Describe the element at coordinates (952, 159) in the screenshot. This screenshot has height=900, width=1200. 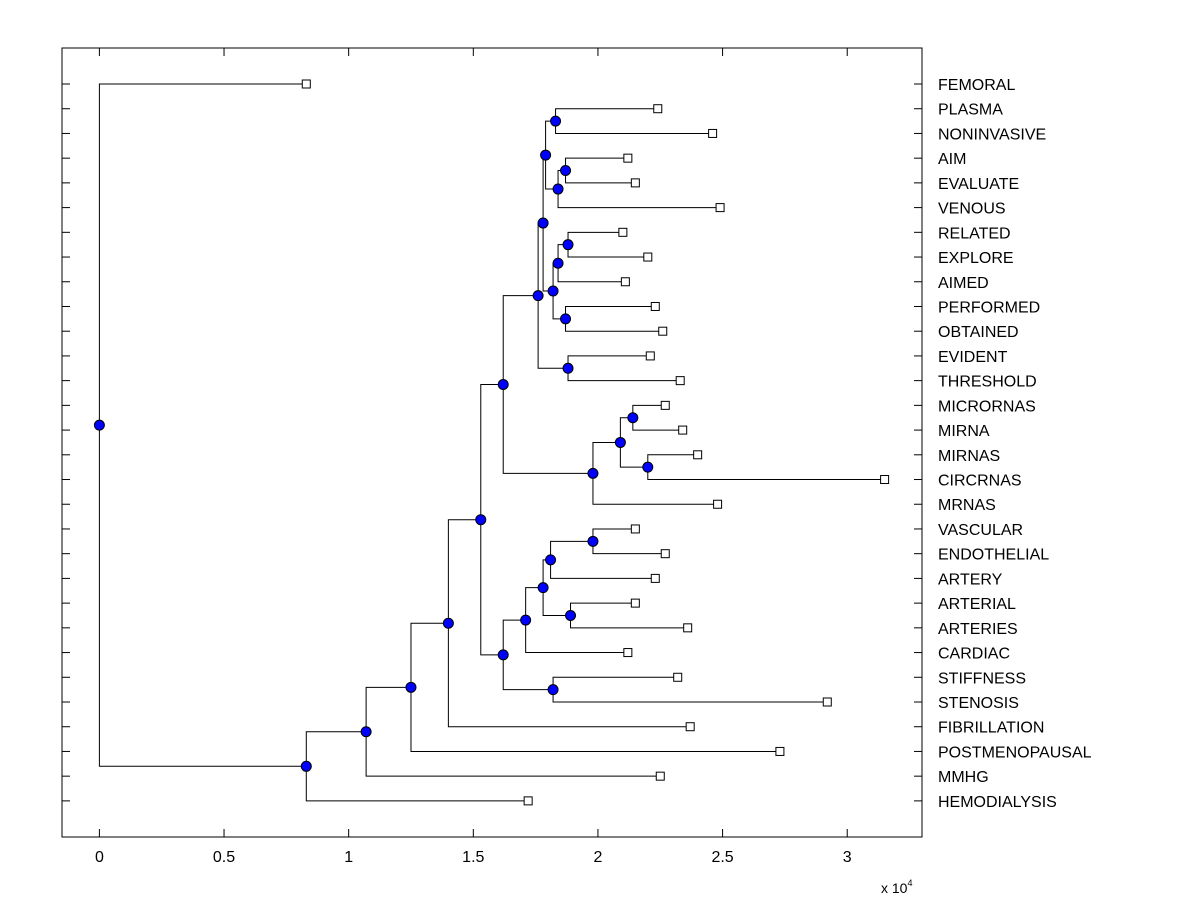
I see `leaf-label: AIM` at that location.